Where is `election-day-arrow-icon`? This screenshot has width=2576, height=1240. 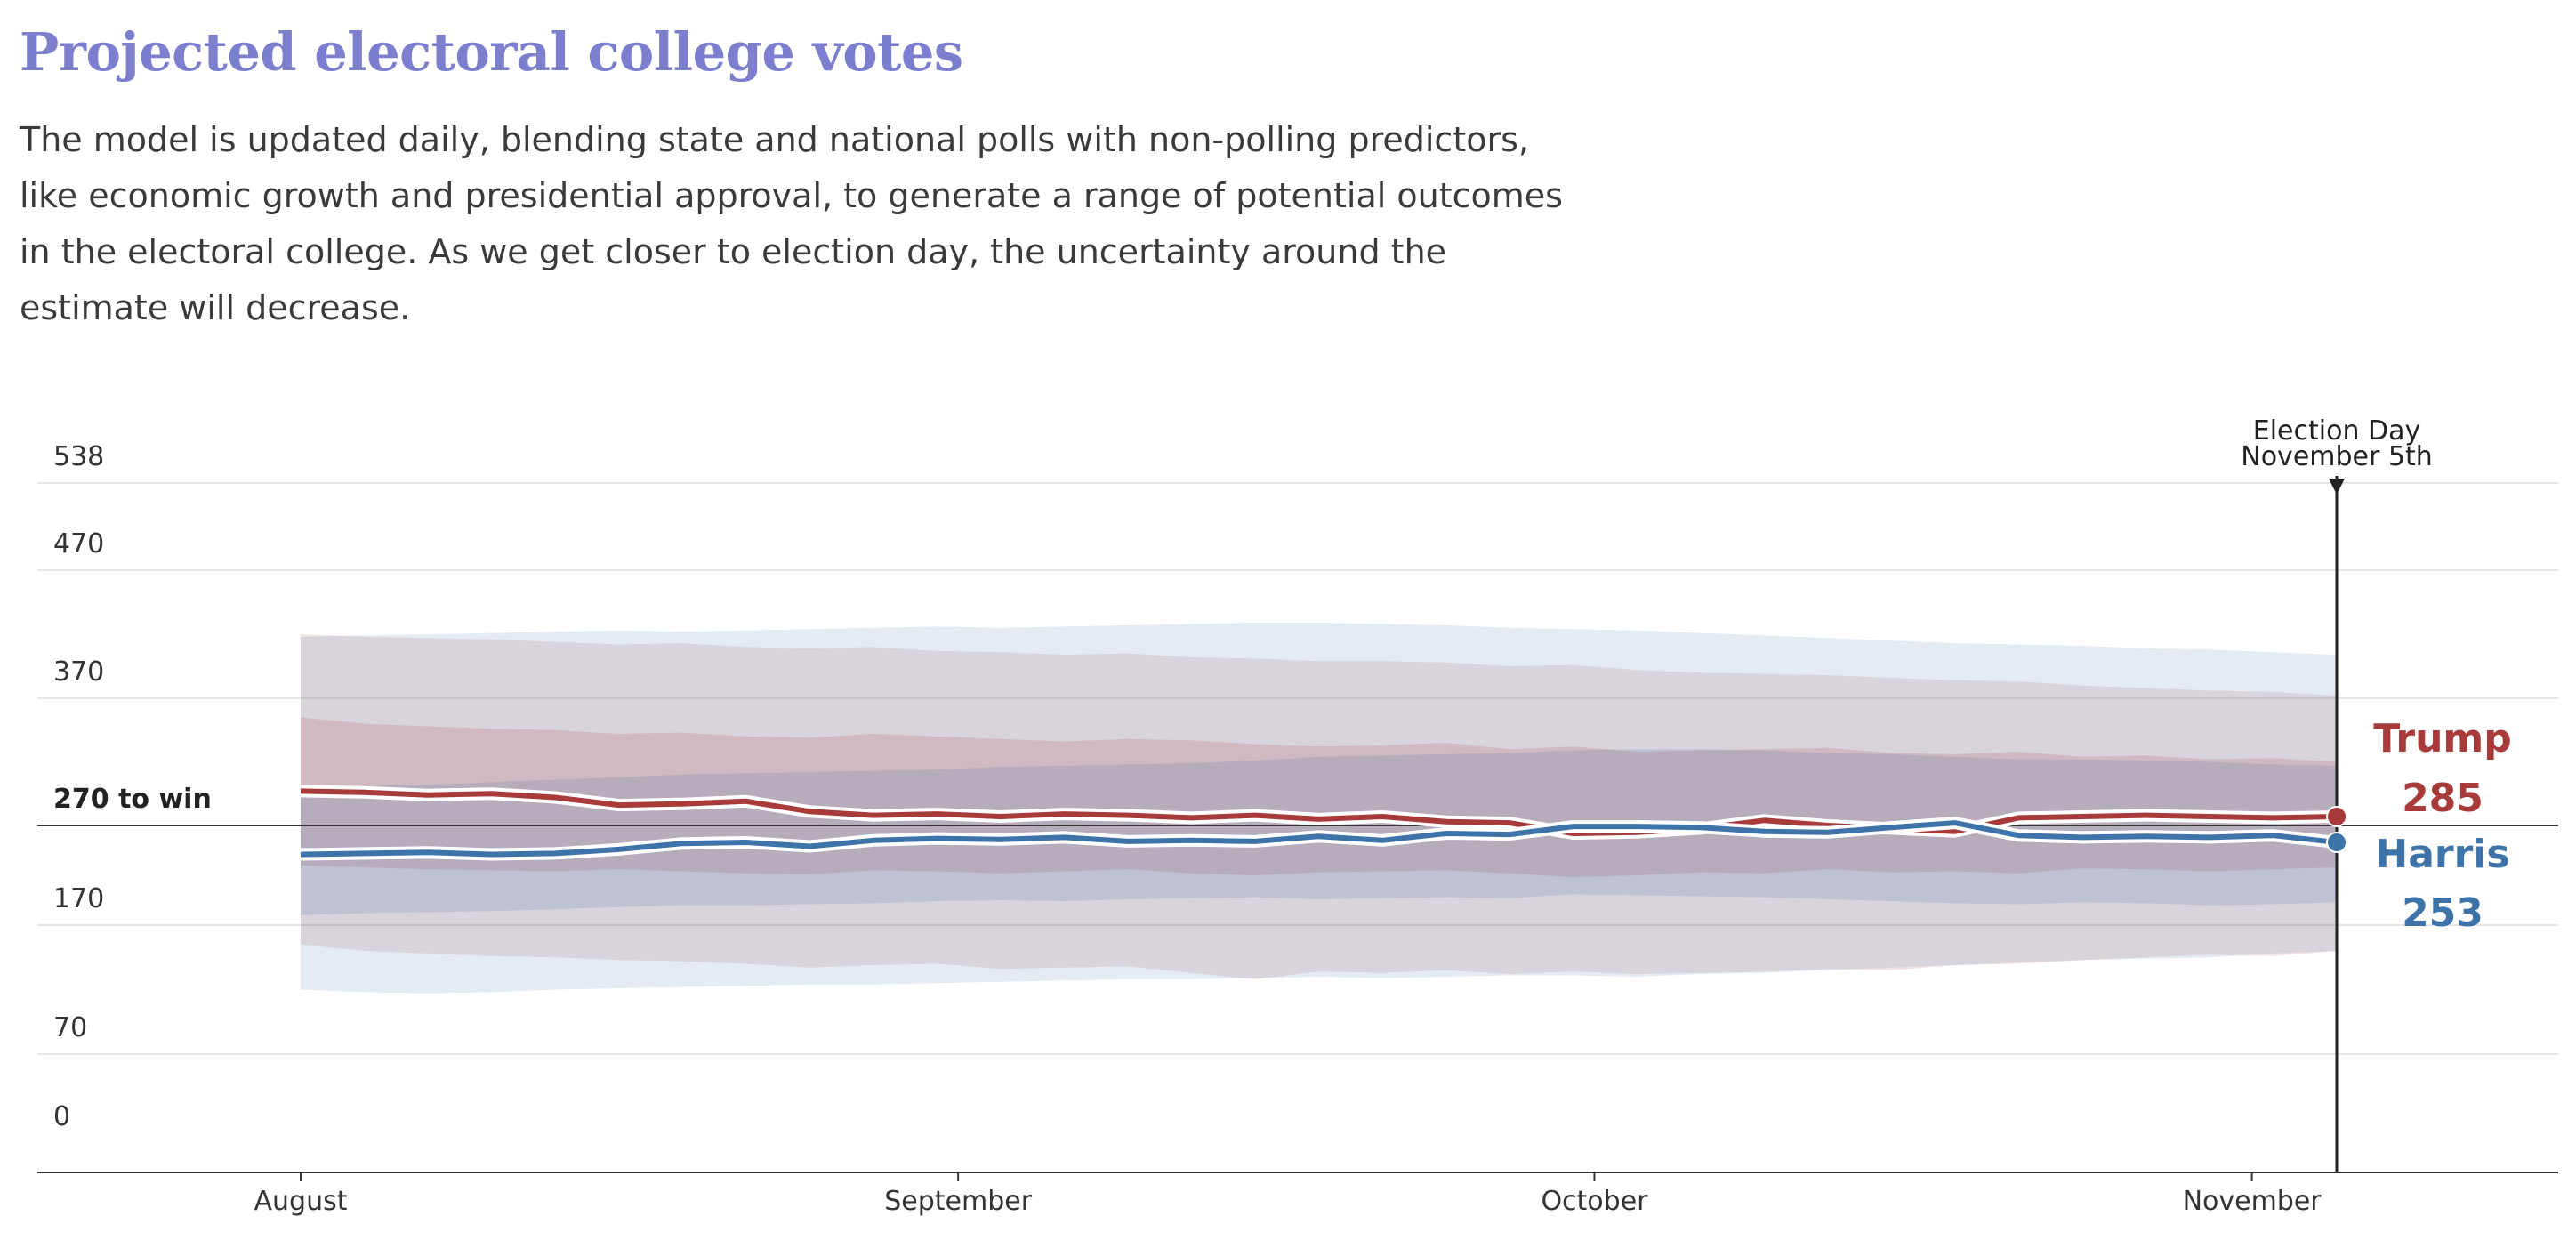
election-day-arrow-icon is located at coordinates (2337, 487).